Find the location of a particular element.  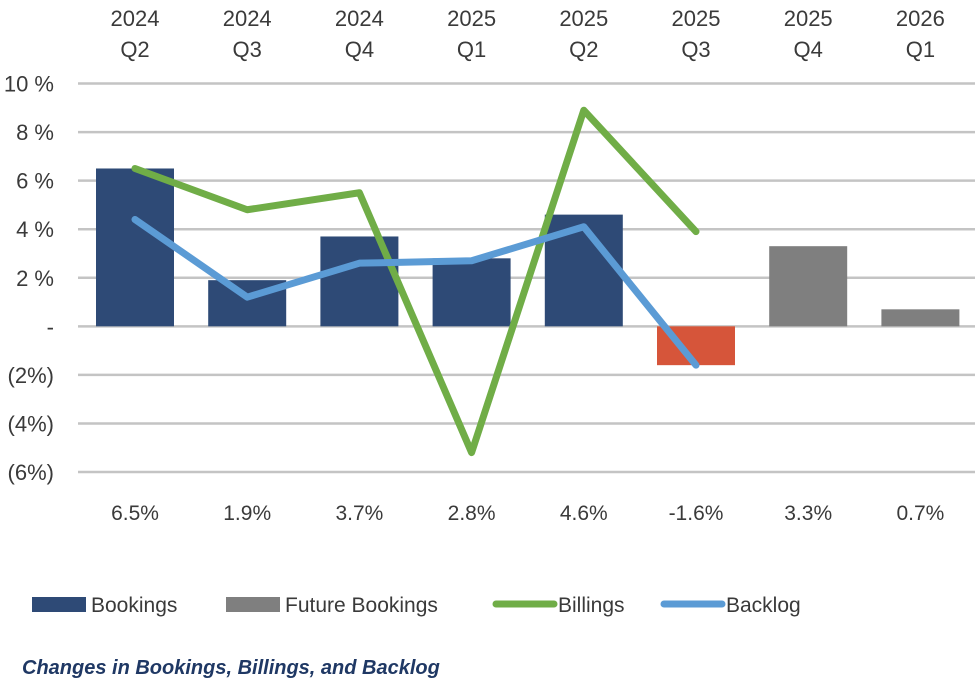

y-axis: 10 % 8 % 6 % 4 % 2 % - (2%) (4%) (6%) is located at coordinates (29, 279).